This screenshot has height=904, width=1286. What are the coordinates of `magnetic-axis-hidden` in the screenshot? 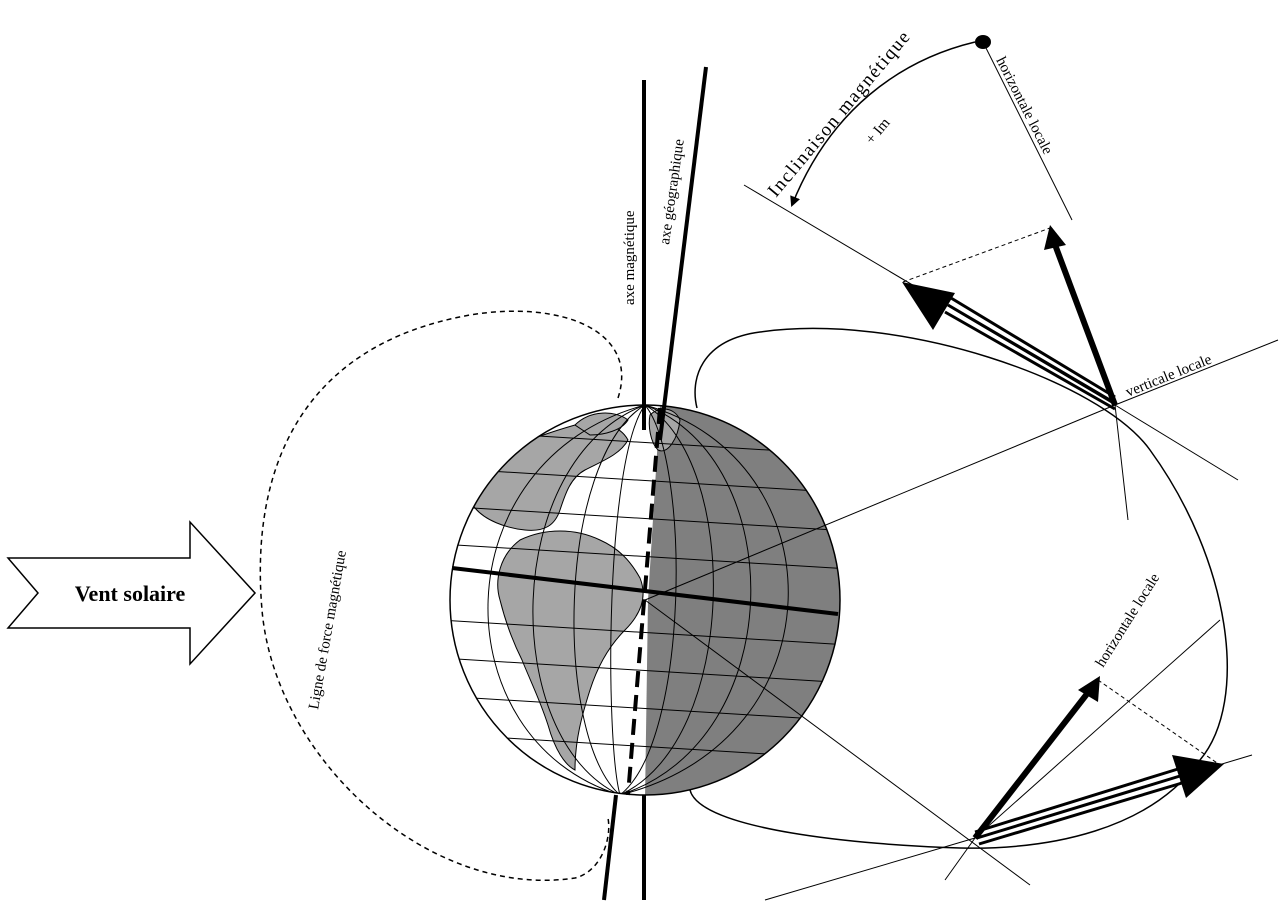 It's located at (644, 601).